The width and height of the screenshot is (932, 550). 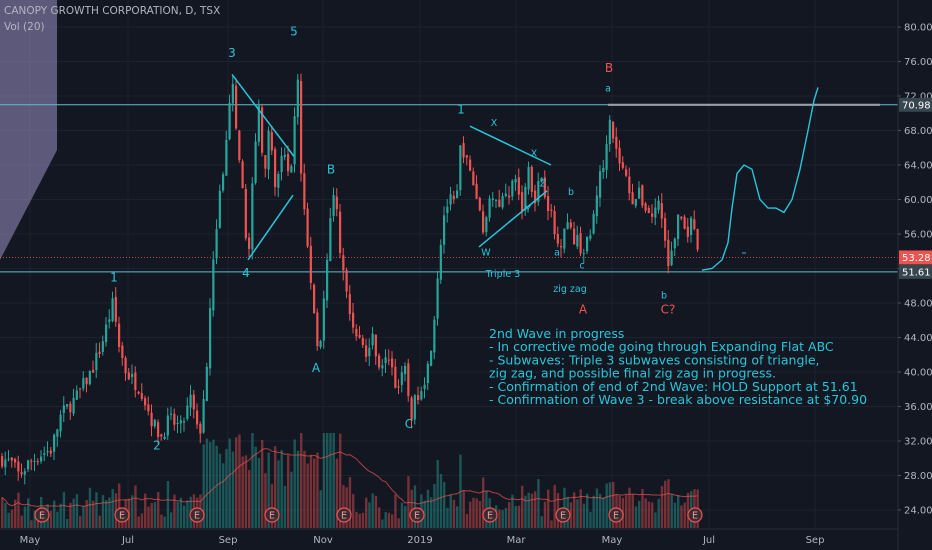 I want to click on wave-label: a, so click(x=608, y=89).